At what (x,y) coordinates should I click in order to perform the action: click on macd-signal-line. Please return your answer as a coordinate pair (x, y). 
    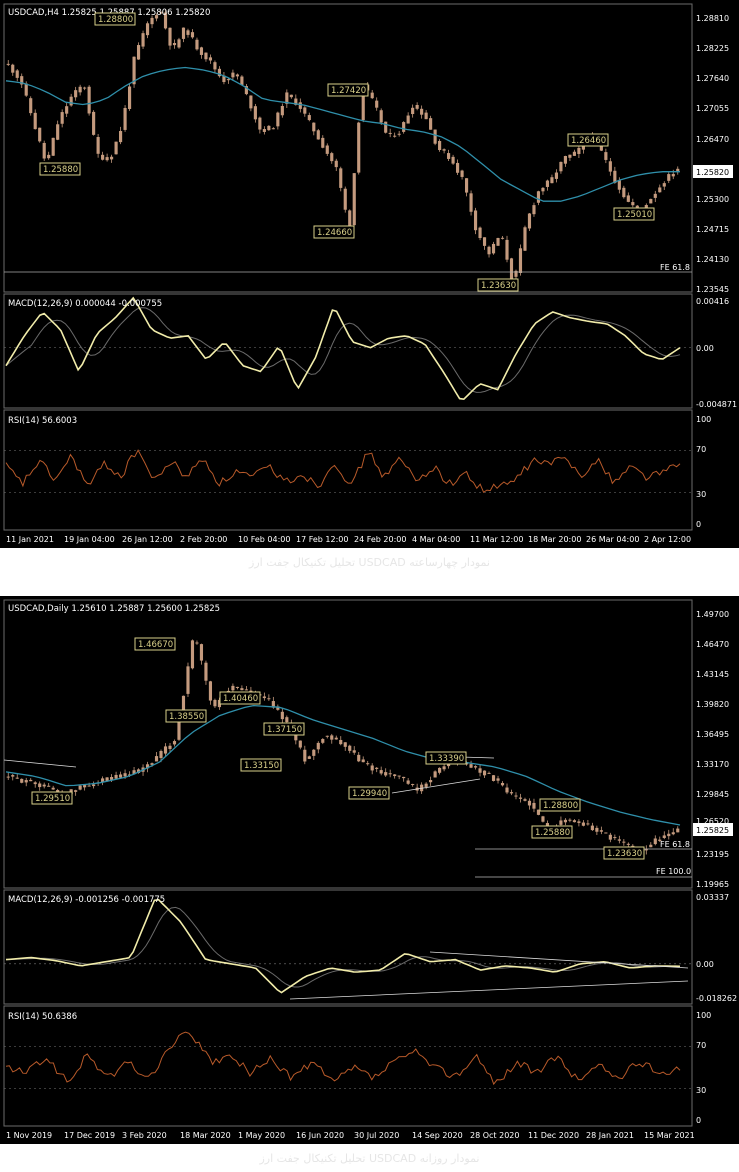
    Looking at the image, I should click on (343, 350).